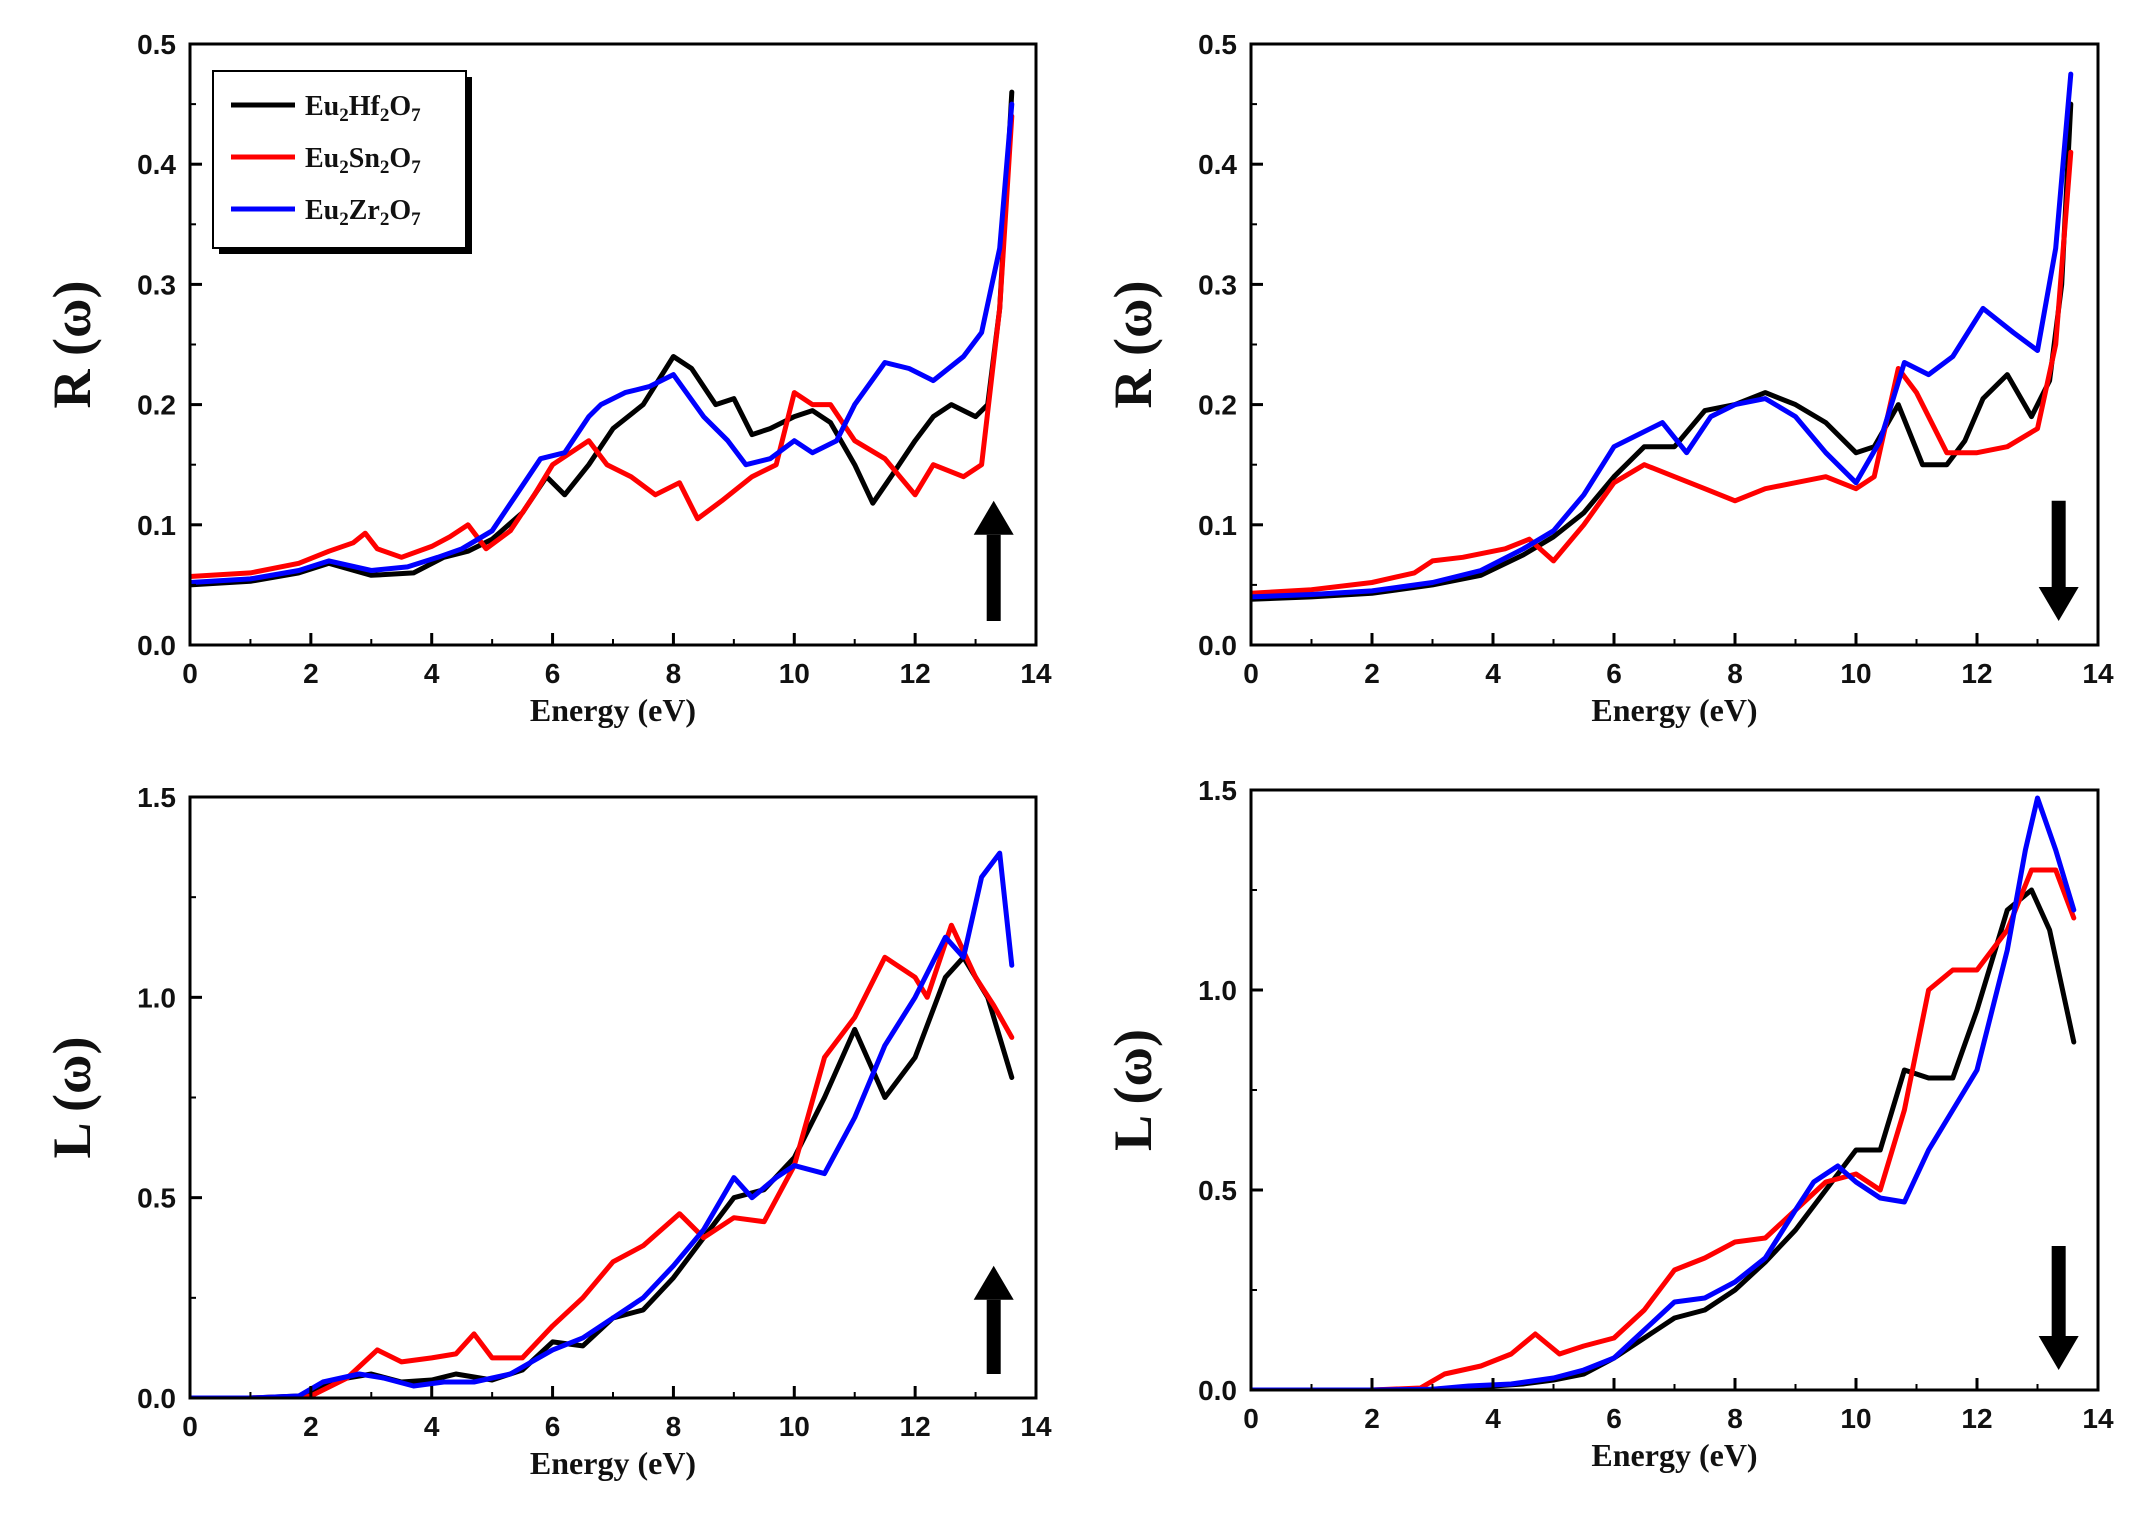 This screenshot has height=1518, width=2145. I want to click on legend-label-zr: Eu2Zr2O7, so click(363, 212).